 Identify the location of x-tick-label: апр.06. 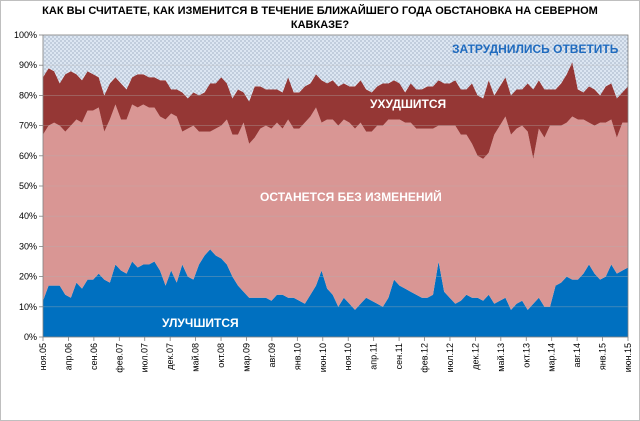
(68, 356).